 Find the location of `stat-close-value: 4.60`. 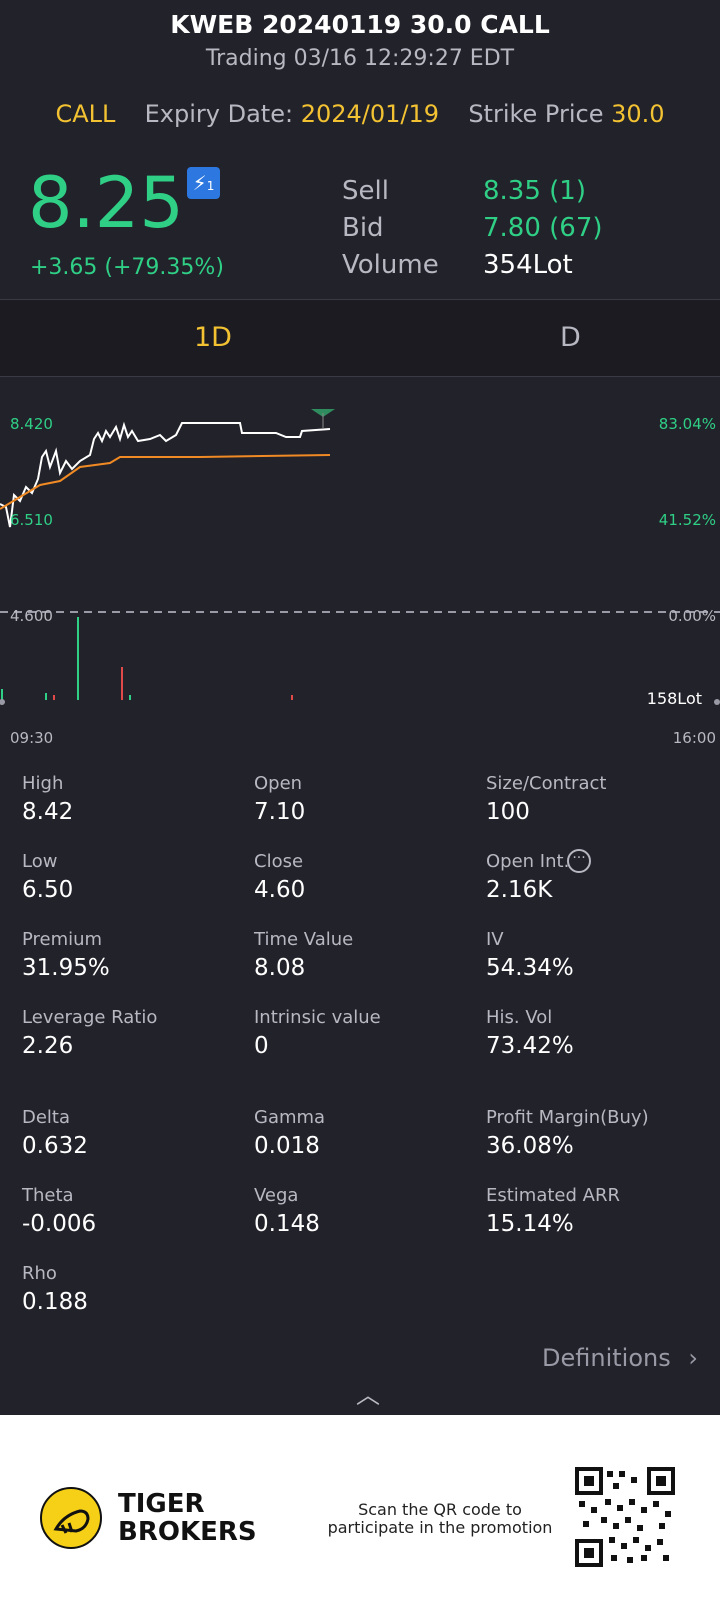

stat-close-value: 4.60 is located at coordinates (280, 890).